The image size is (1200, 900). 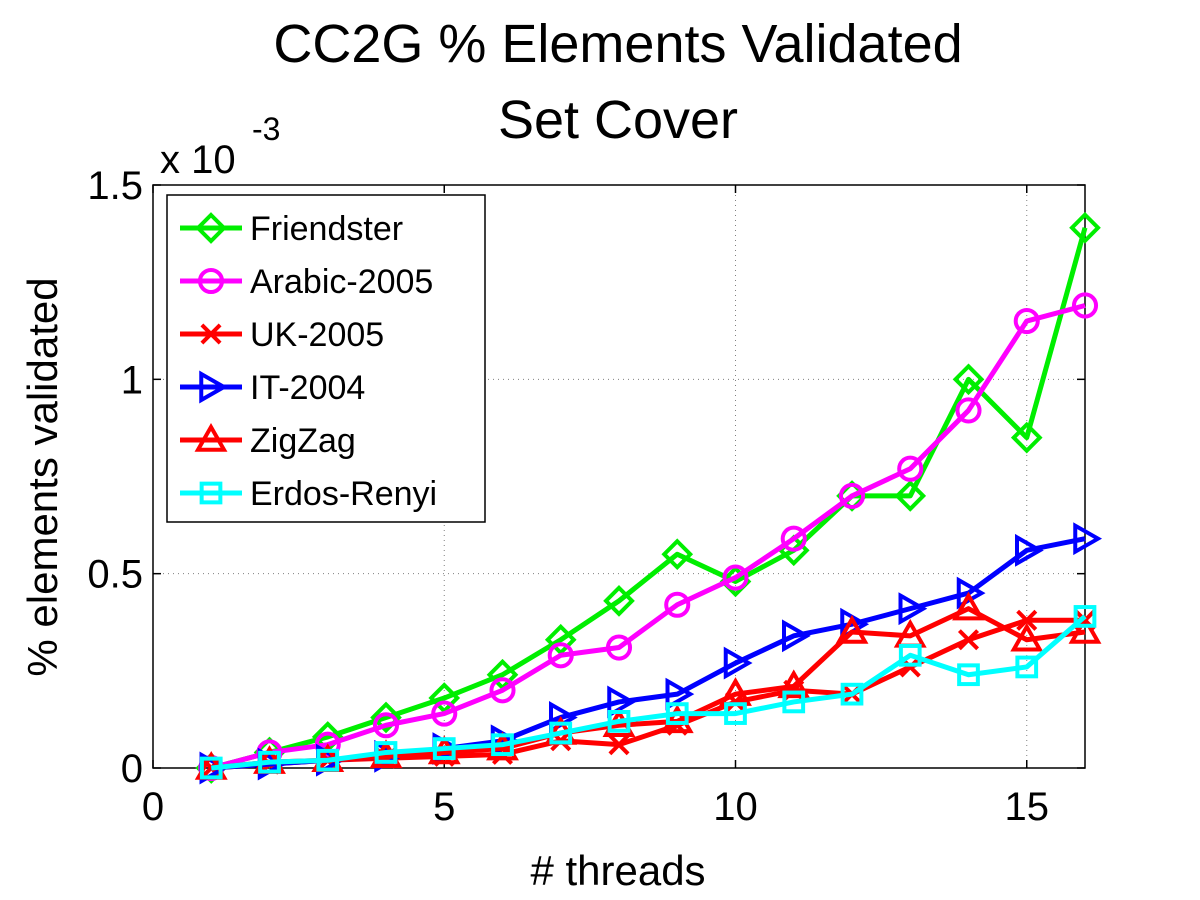 What do you see at coordinates (115, 575) in the screenshot?
I see `y-tick-label: 0.5` at bounding box center [115, 575].